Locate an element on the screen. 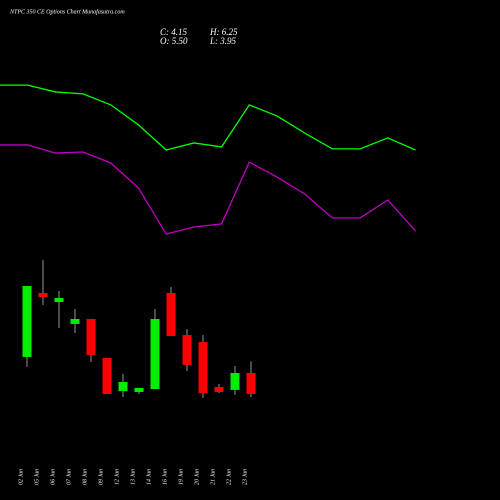 The width and height of the screenshot is (500, 500). x-tick-label: 19 Jun is located at coordinates (181, 477).